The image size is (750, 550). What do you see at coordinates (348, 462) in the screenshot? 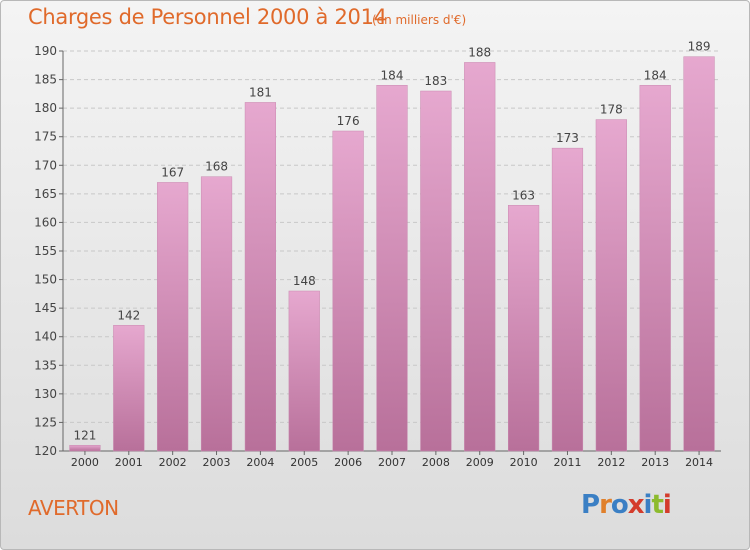
I see `x-tick-label: 2006` at bounding box center [348, 462].